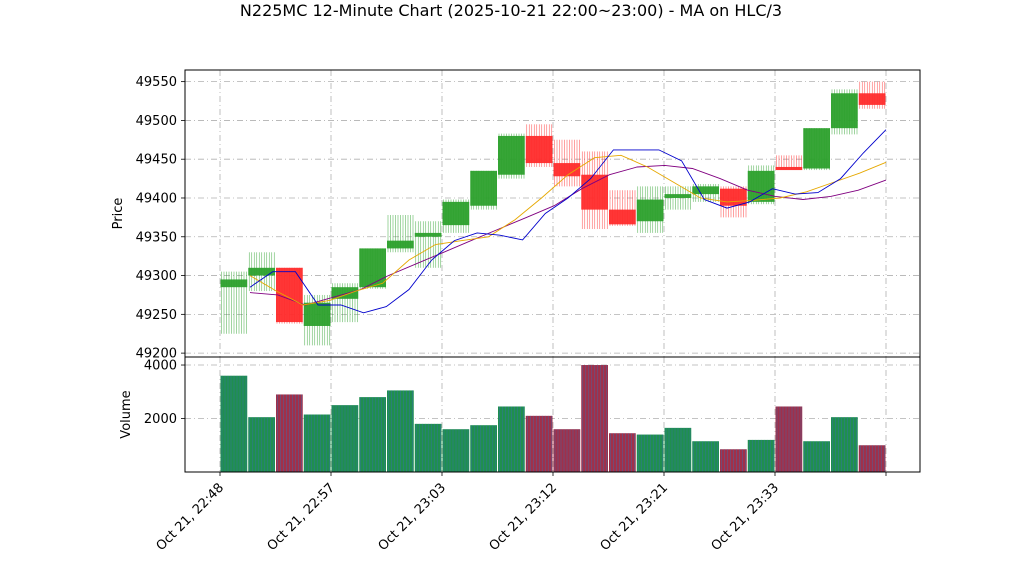 The height and width of the screenshot is (575, 1022). Describe the element at coordinates (745, 516) in the screenshot. I see `x-tick-label: Oct 21, 23:33` at that location.